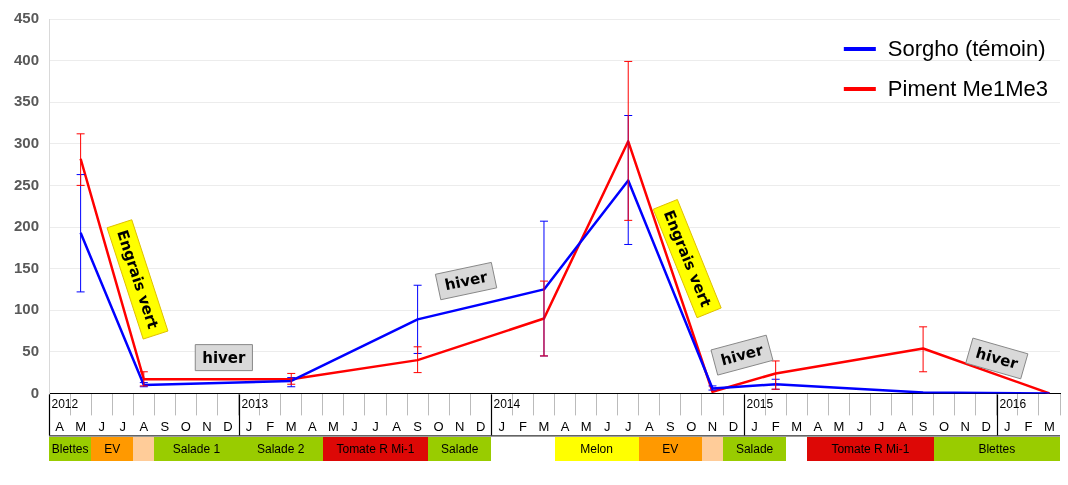  What do you see at coordinates (31, 350) in the screenshot?
I see `y-tick-label: 50` at bounding box center [31, 350].